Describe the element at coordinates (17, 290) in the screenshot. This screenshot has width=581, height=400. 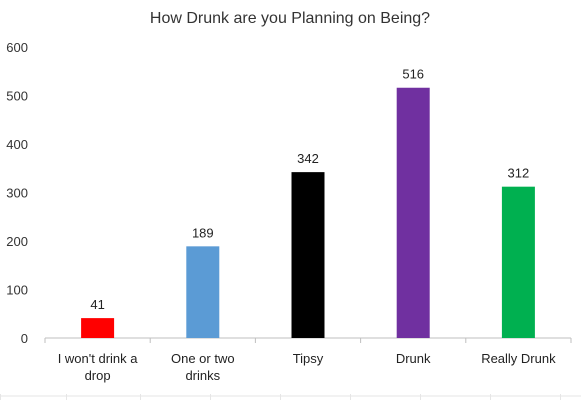
I see `y-tick-label: 100` at that location.